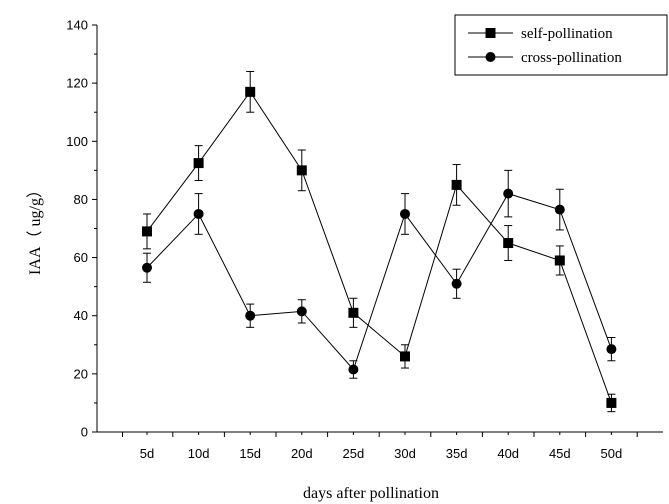 The image size is (669, 504). Describe the element at coordinates (571, 58) in the screenshot. I see `legend-label: cross-pollination` at that location.